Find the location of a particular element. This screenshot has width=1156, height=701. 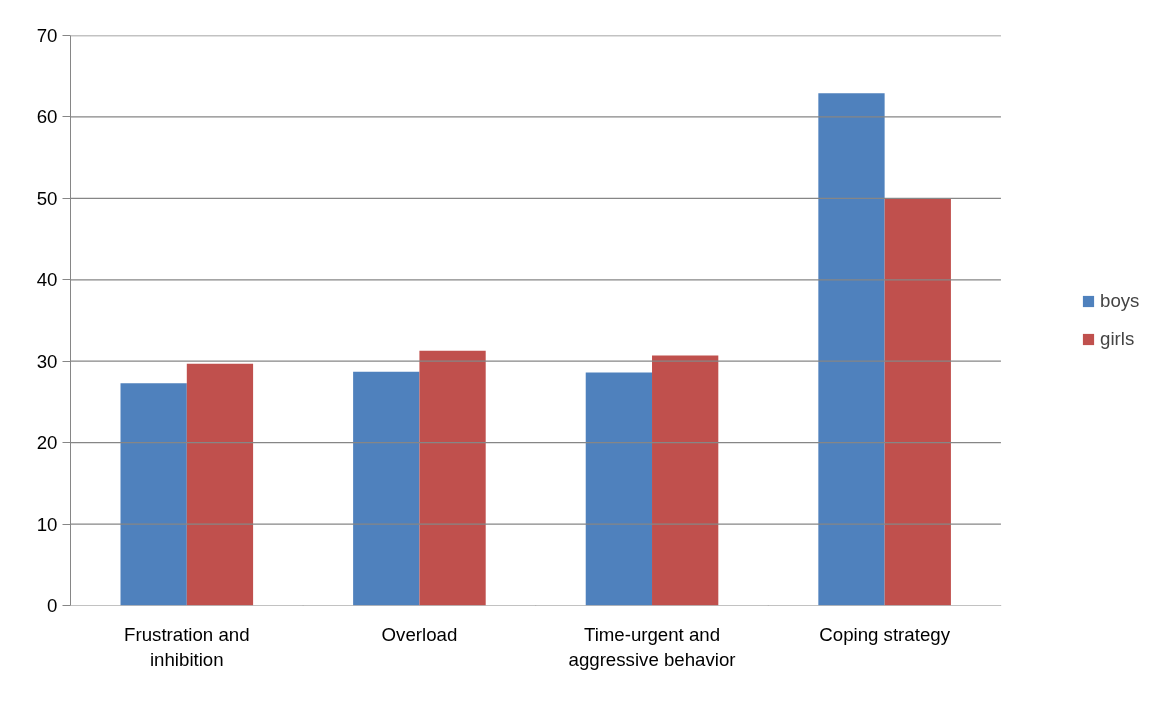

y-tick-label: 30 is located at coordinates (47, 361).